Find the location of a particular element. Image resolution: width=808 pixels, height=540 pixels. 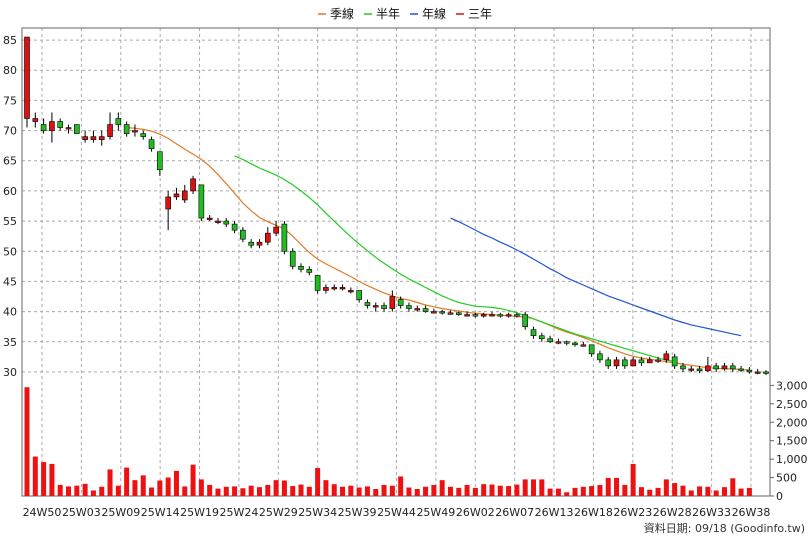

x-tick-label: 26W28 is located at coordinates (672, 512).